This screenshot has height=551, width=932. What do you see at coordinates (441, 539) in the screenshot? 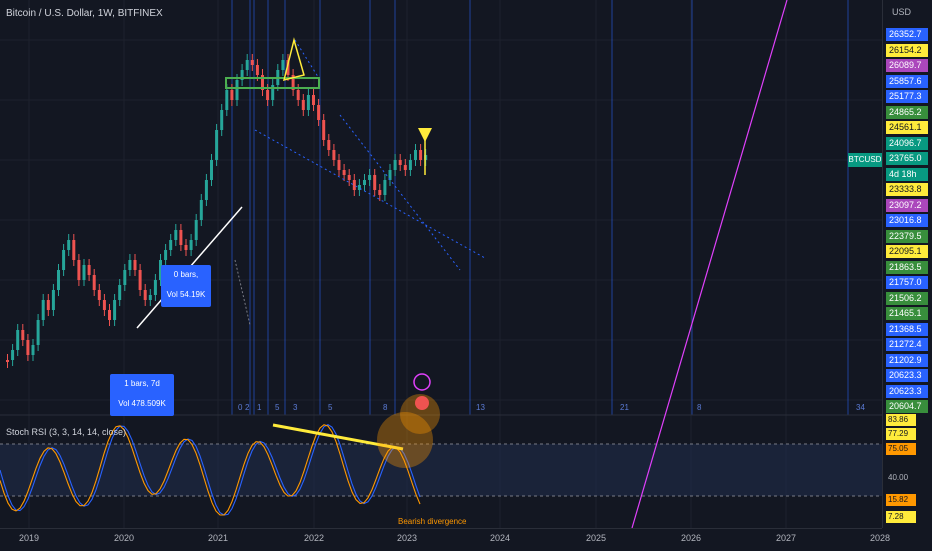
I see `time-axis` at bounding box center [441, 539].